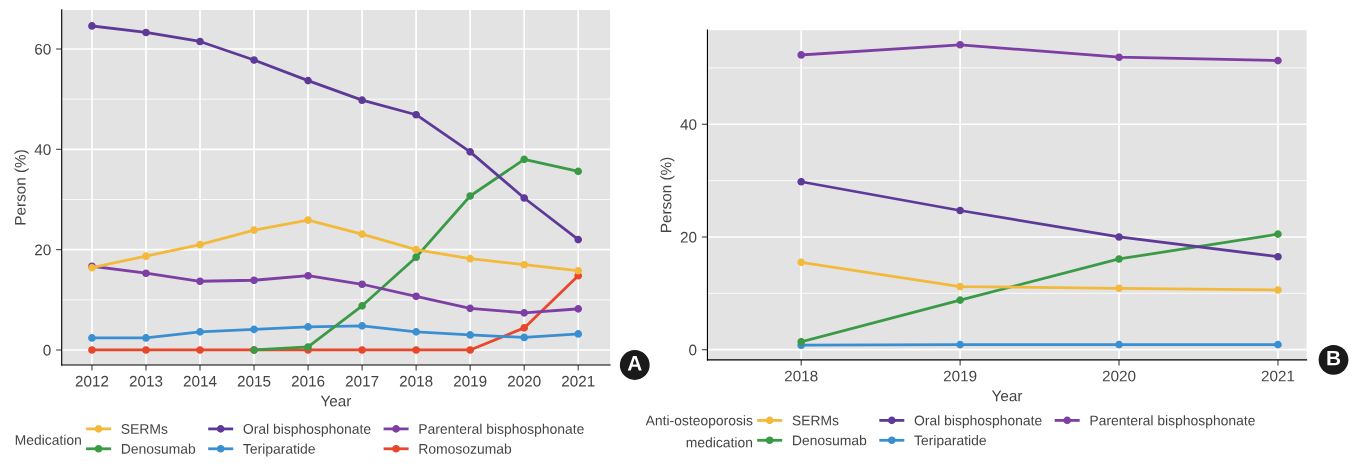 The width and height of the screenshot is (1371, 471). Describe the element at coordinates (699, 431) in the screenshot. I see `legend-title: Anti-osteoporosis medication` at that location.